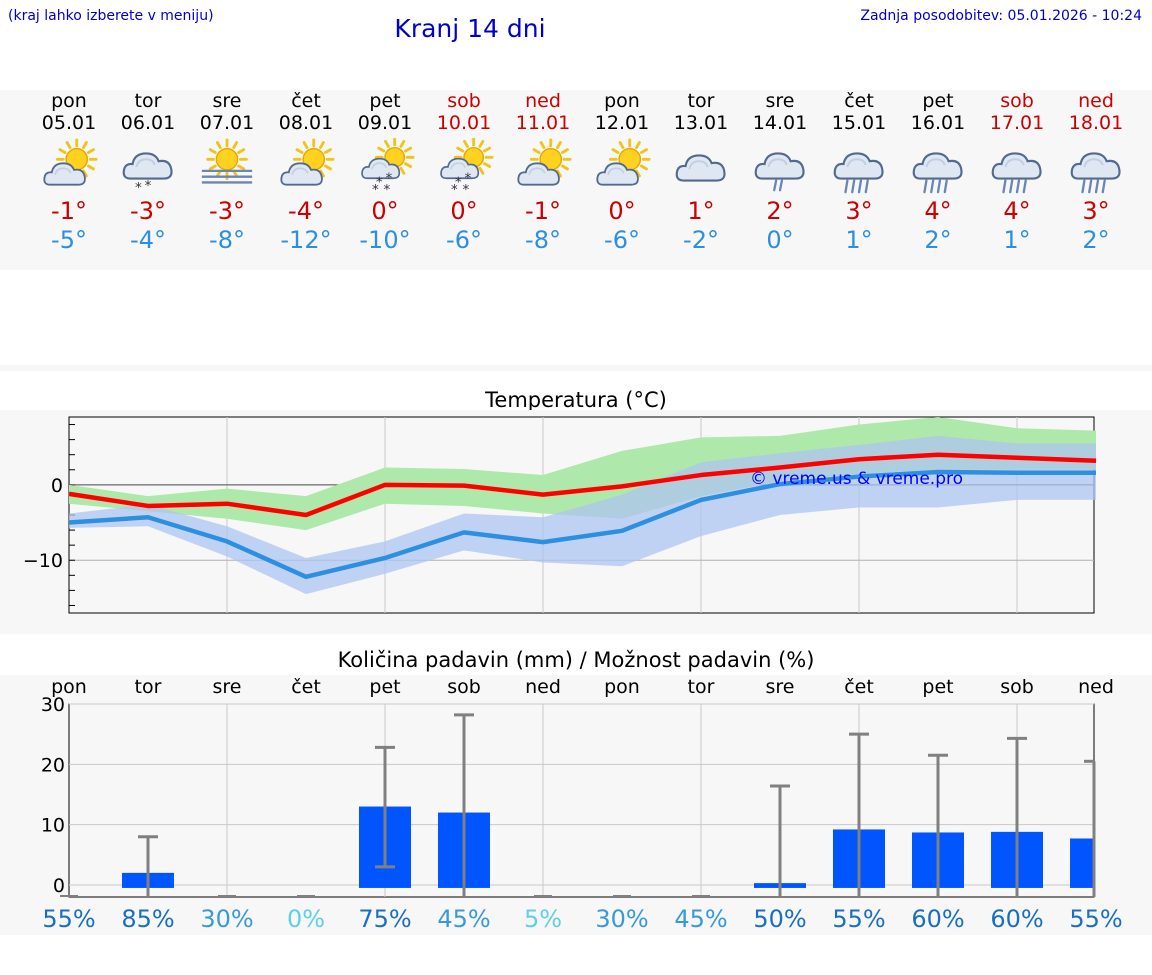 The width and height of the screenshot is (1152, 975). I want to click on temp-min: -5°, so click(69, 240).